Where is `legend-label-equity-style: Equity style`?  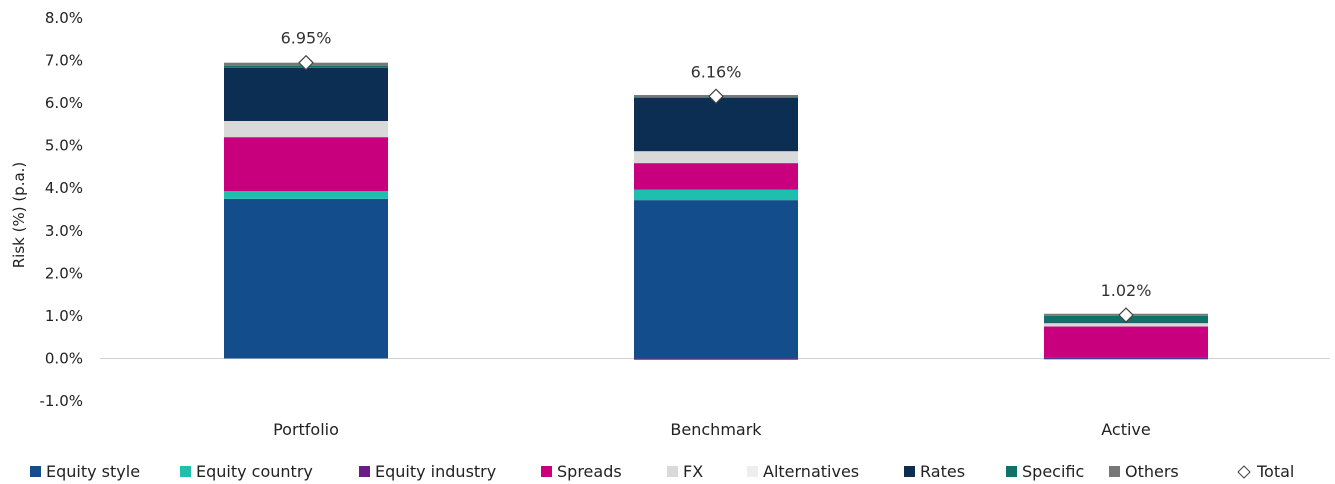
legend-label-equity-style: Equity style is located at coordinates (93, 471).